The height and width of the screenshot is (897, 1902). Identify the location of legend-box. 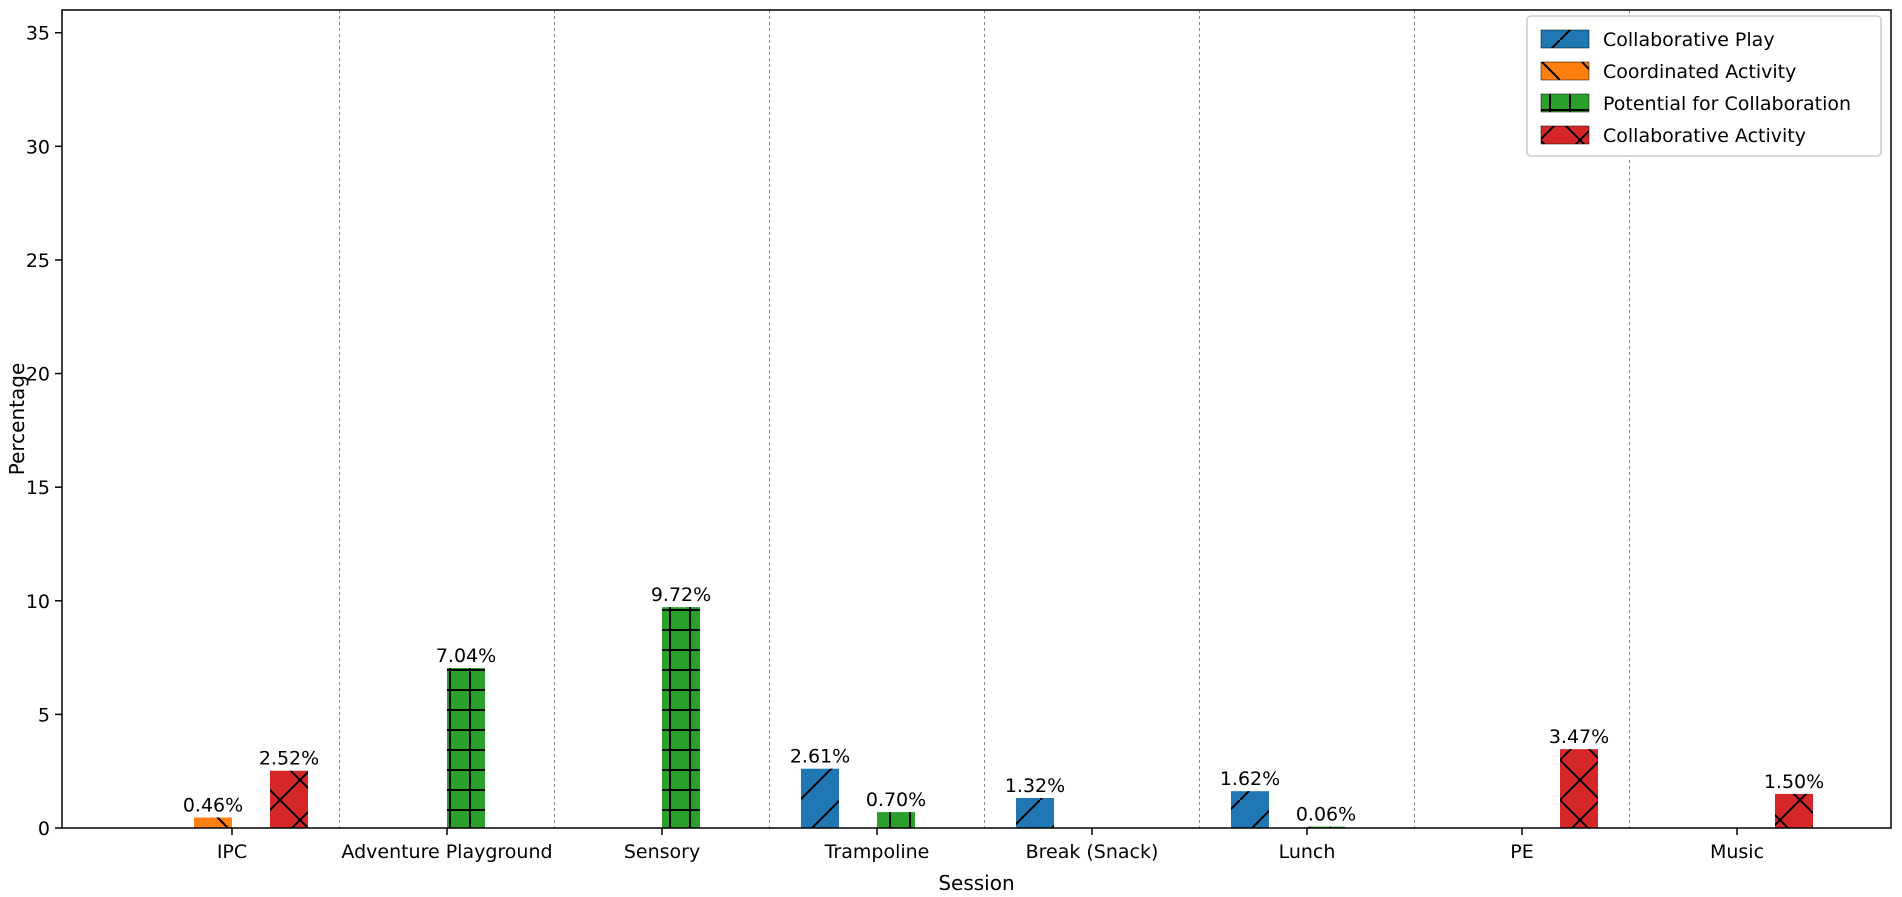
(1704, 86).